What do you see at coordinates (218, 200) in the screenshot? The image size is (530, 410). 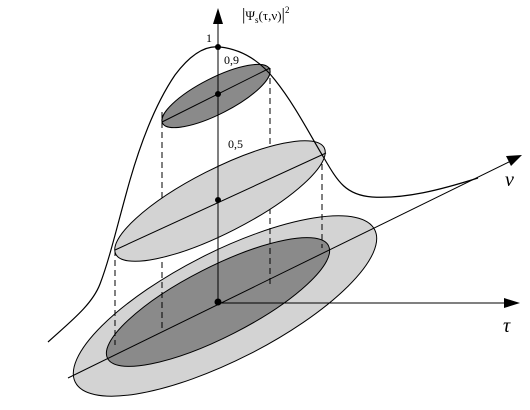 I see `mid-level-point` at bounding box center [218, 200].